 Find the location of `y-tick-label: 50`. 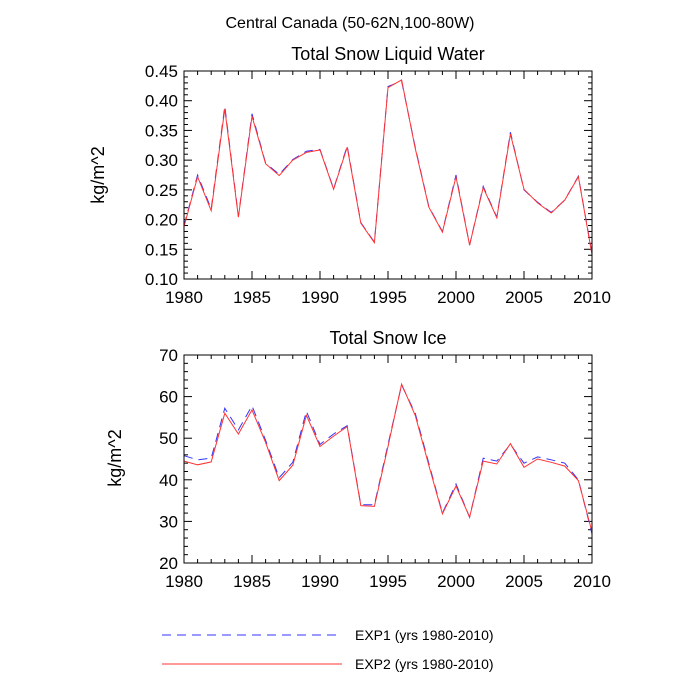

y-tick-label: 50 is located at coordinates (168, 438).